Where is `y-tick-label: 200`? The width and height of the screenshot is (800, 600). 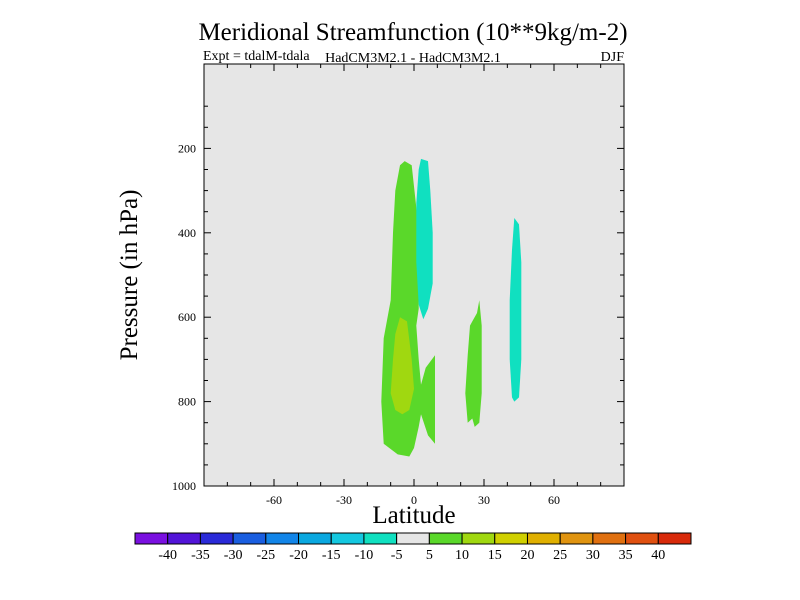 y-tick-label: 200 is located at coordinates (187, 148).